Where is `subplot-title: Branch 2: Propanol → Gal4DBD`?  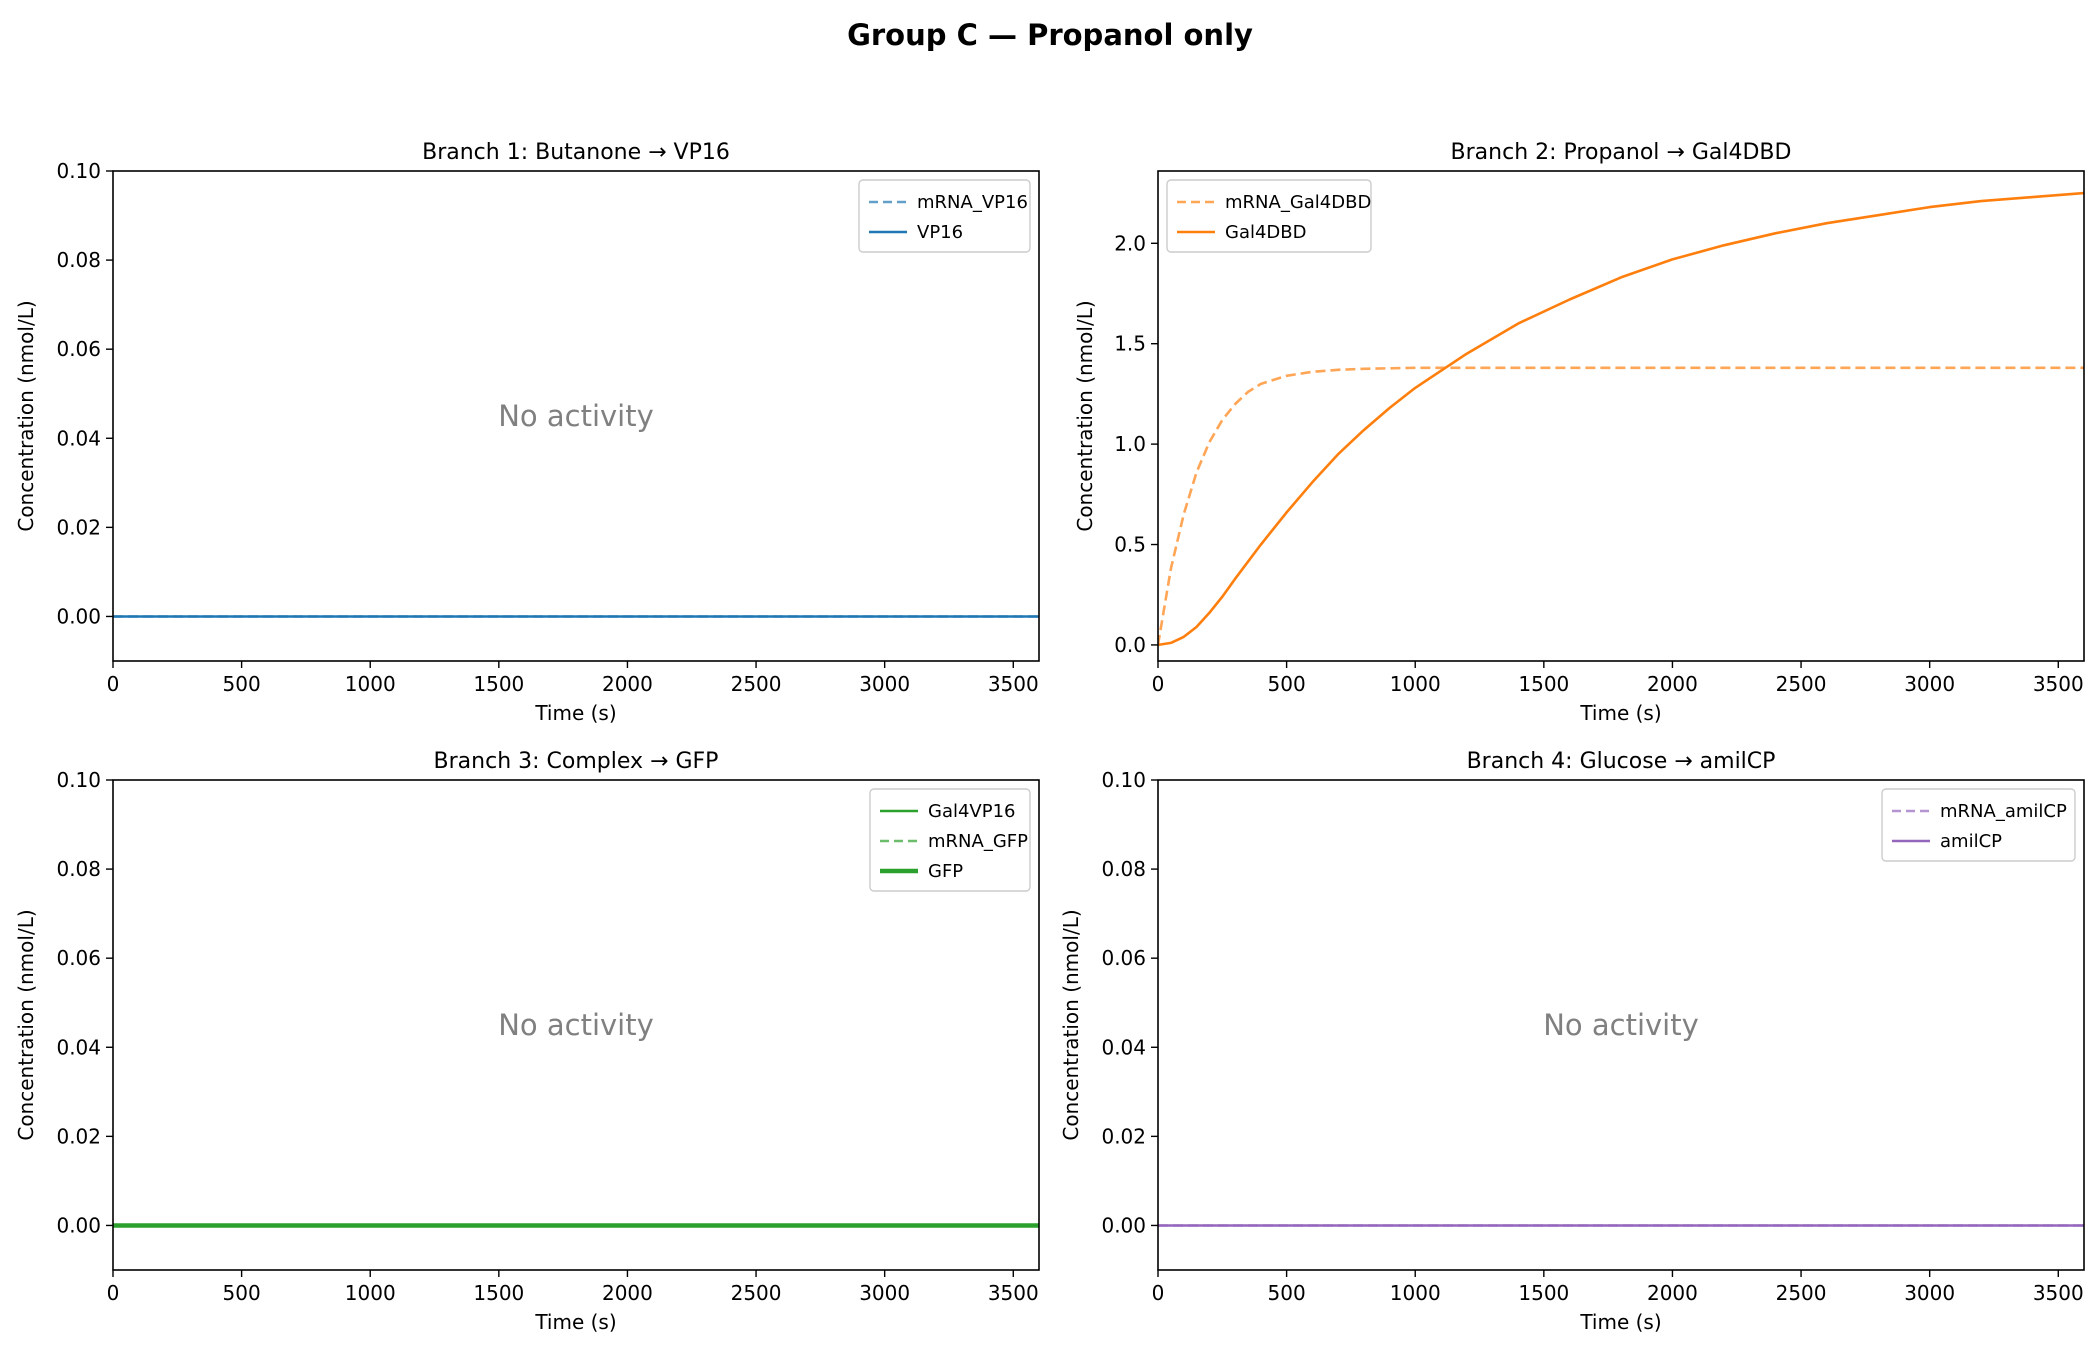 subplot-title: Branch 2: Propanol → Gal4DBD is located at coordinates (1621, 152).